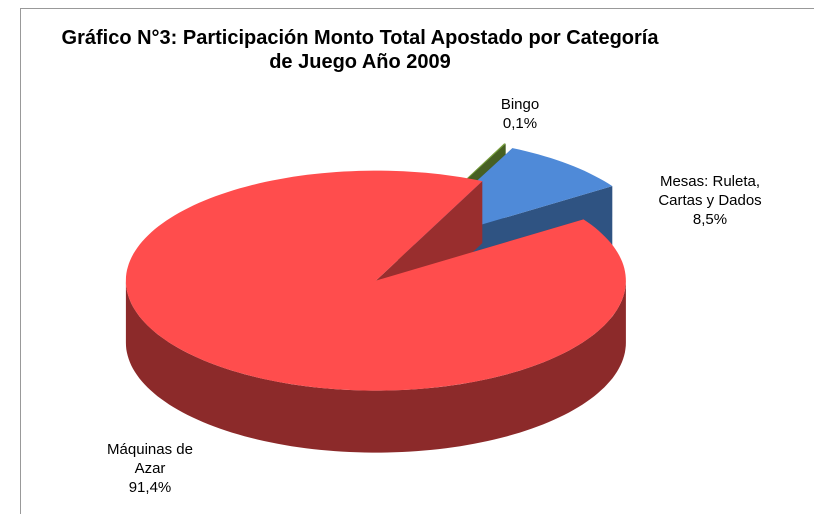  Describe the element at coordinates (520, 104) in the screenshot. I see `slice-label-name: Bingo` at that location.